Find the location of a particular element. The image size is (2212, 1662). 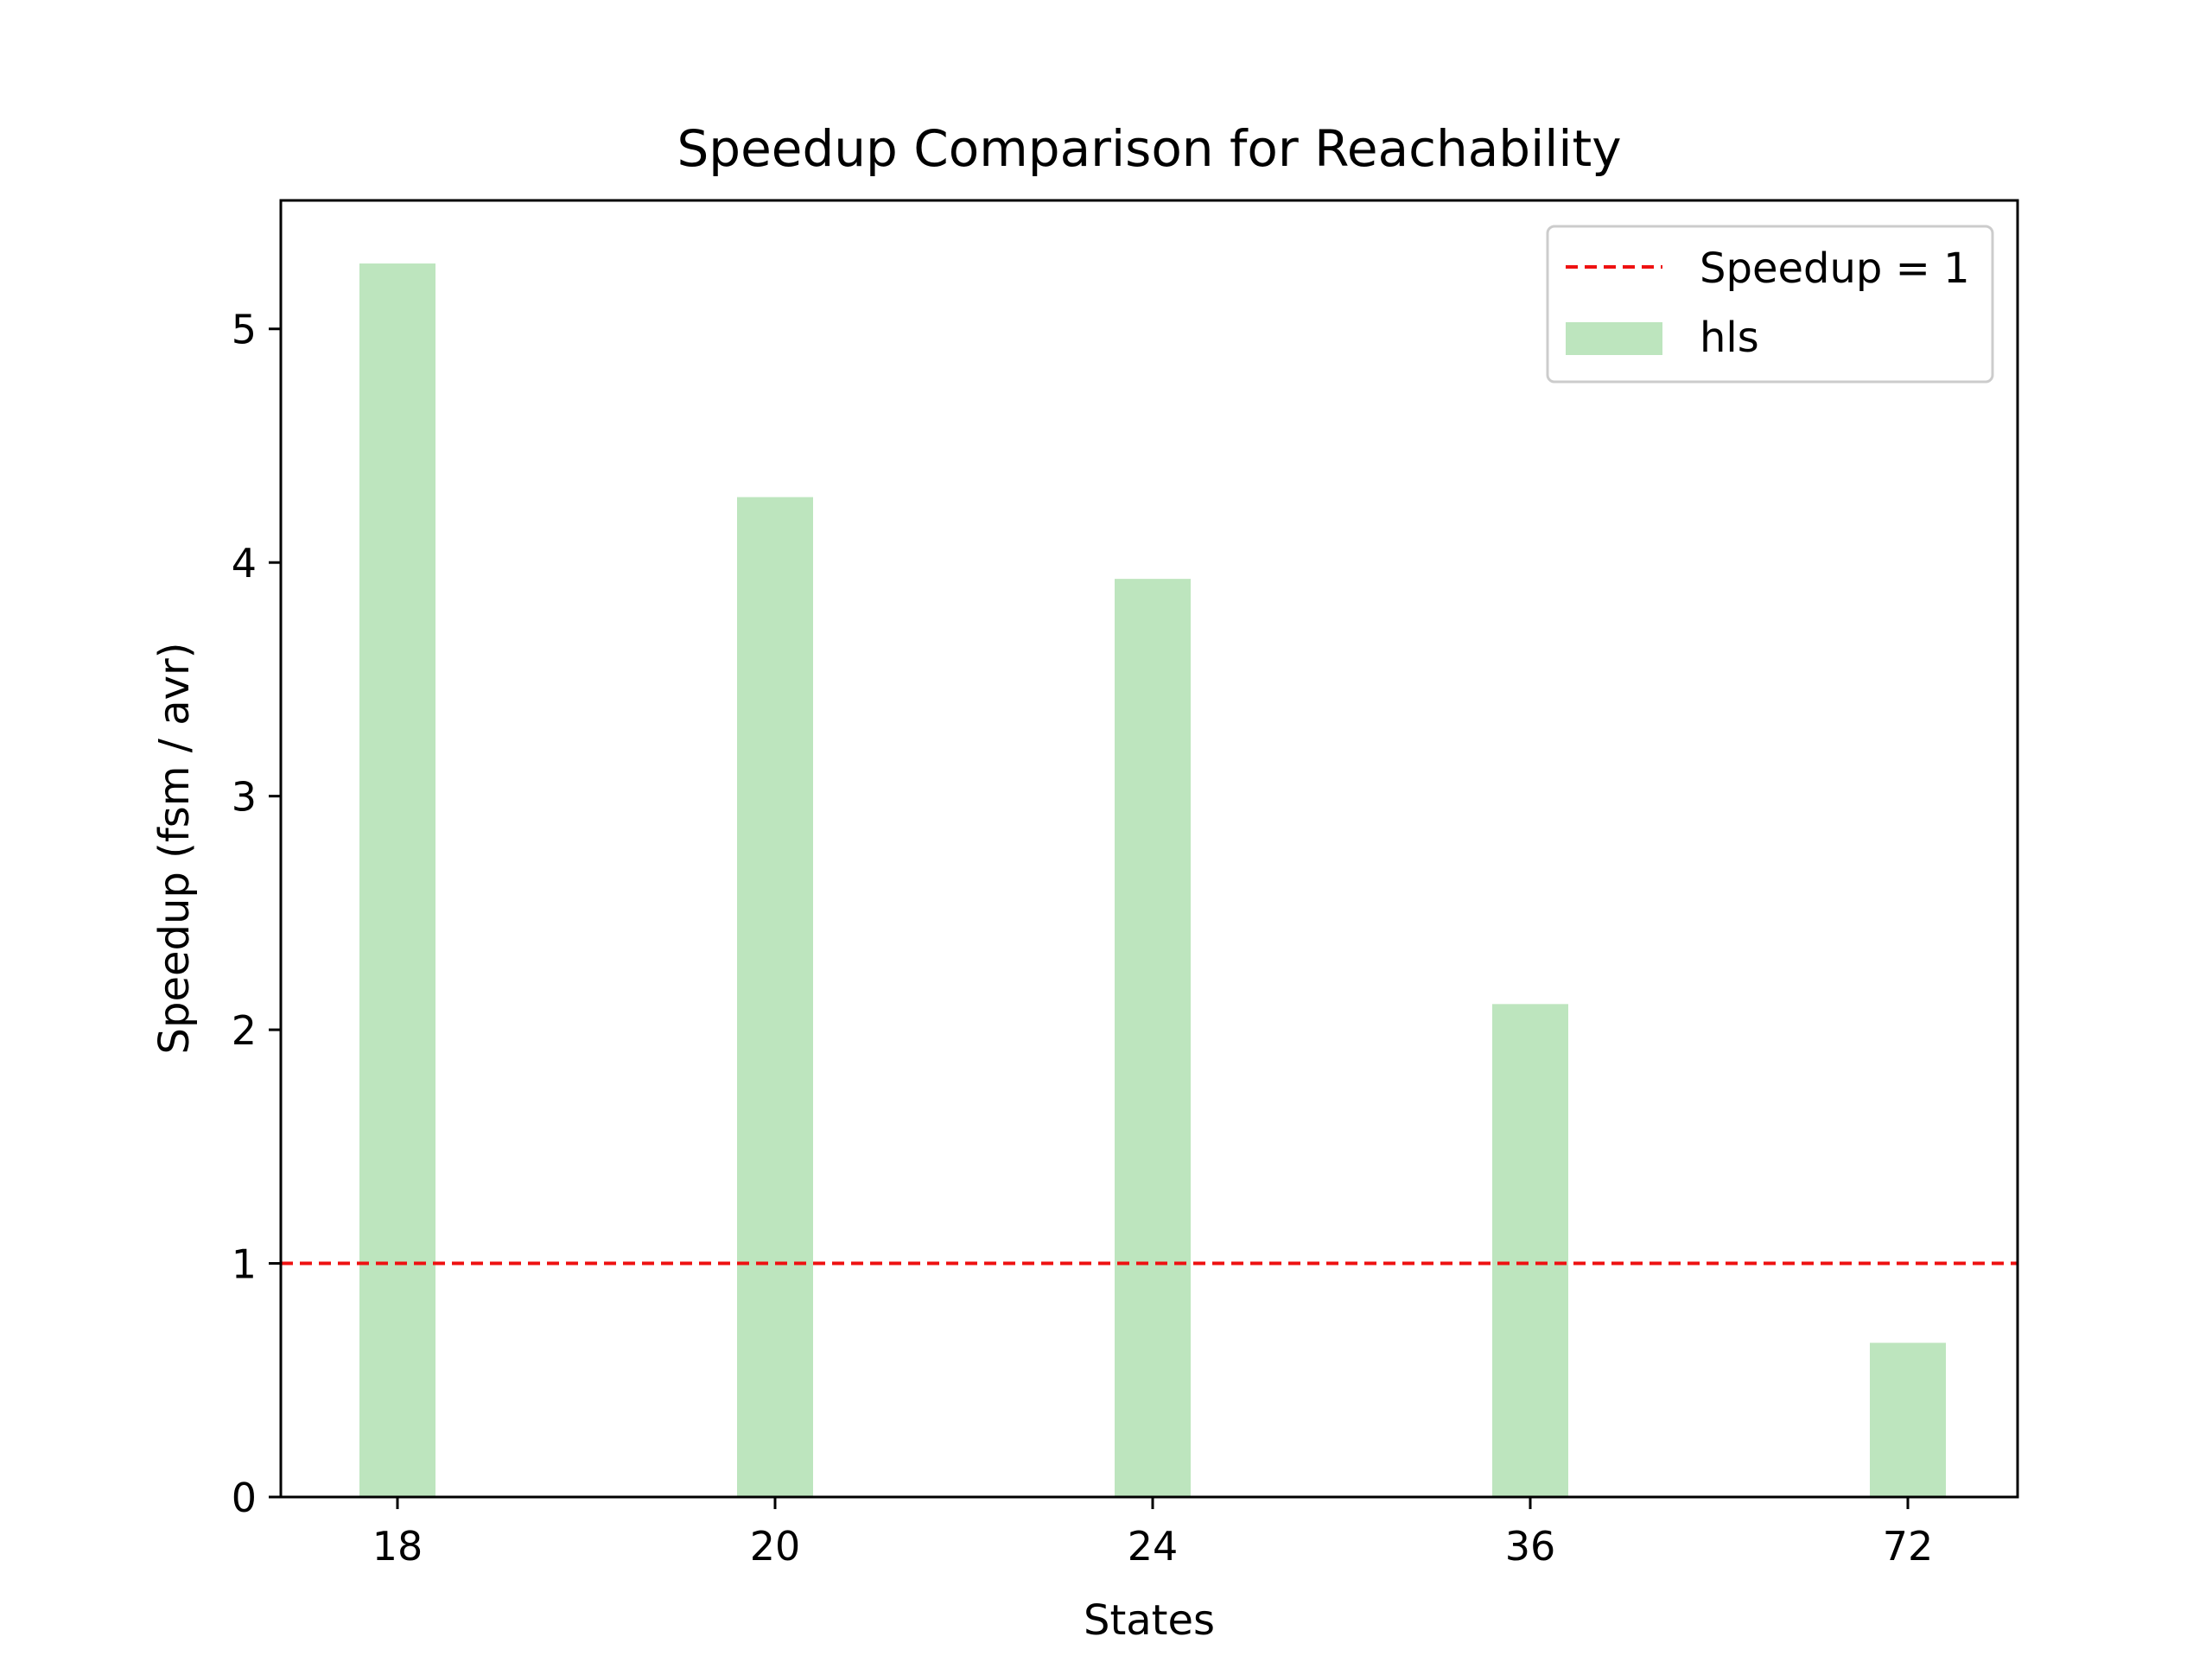

y-tick-label-3: 3 is located at coordinates (244, 797).